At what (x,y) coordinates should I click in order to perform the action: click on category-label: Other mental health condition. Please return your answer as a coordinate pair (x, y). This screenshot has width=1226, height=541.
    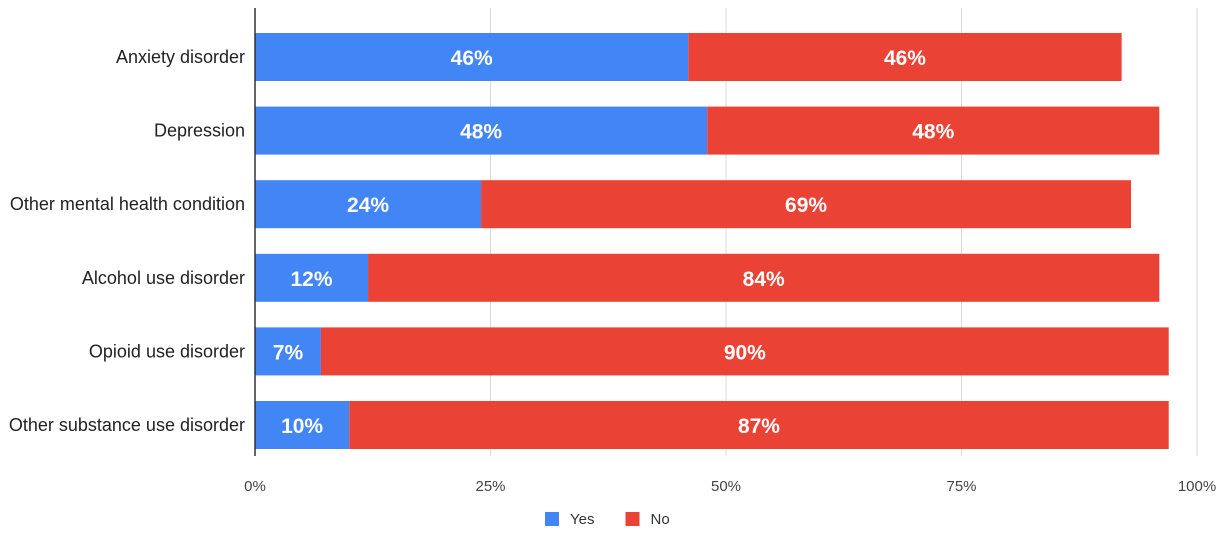
    Looking at the image, I should click on (127, 204).